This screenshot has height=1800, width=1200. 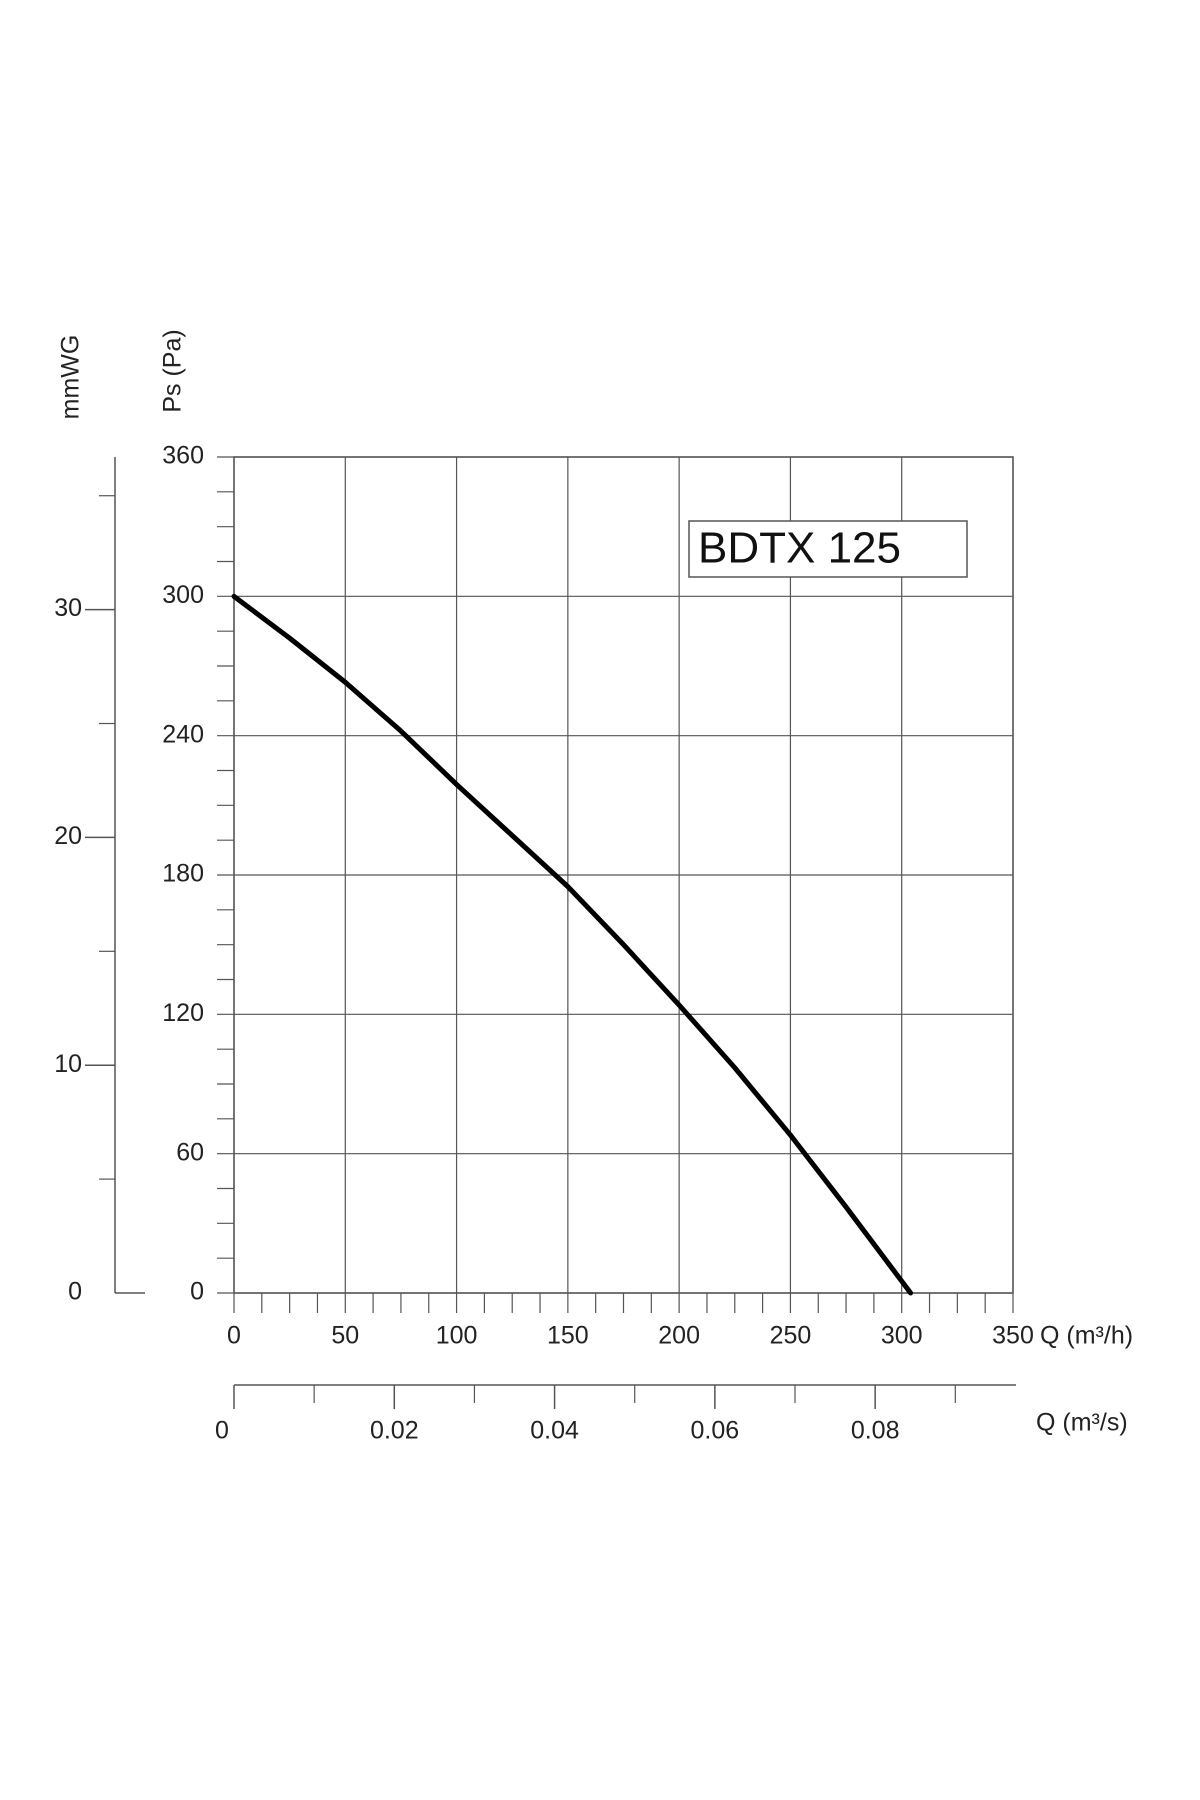 What do you see at coordinates (190, 1152) in the screenshot?
I see `y-tick-label: 60` at bounding box center [190, 1152].